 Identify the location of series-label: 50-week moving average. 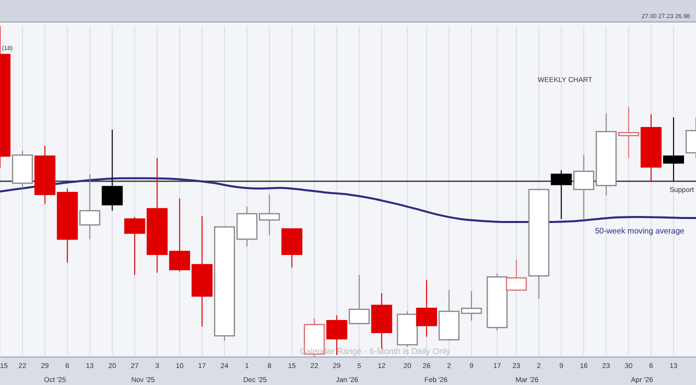
(639, 231).